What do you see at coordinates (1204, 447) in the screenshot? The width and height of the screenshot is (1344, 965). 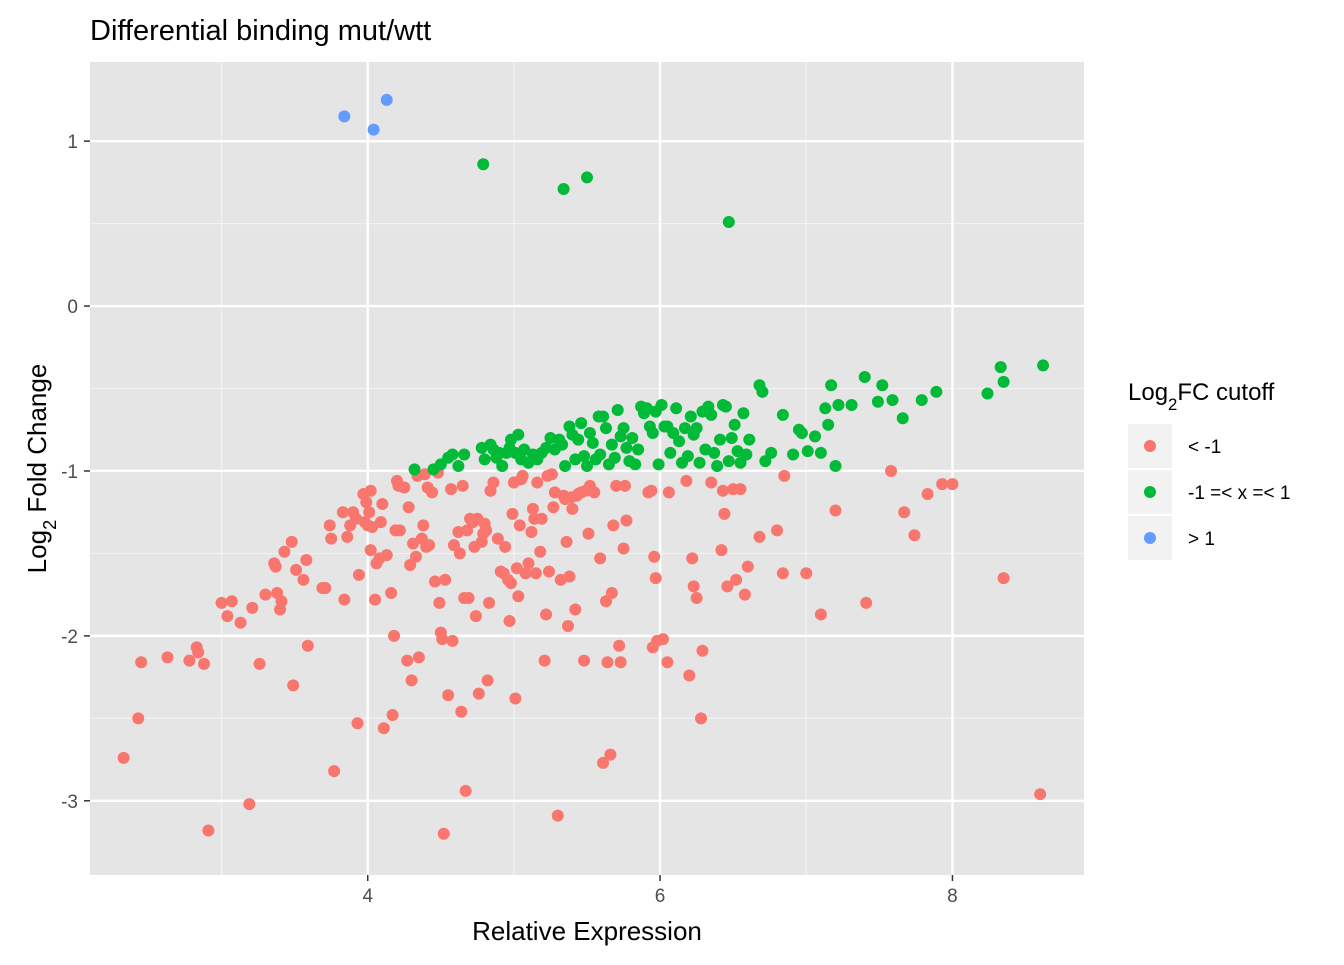 I see `legend-label: < -1` at bounding box center [1204, 447].